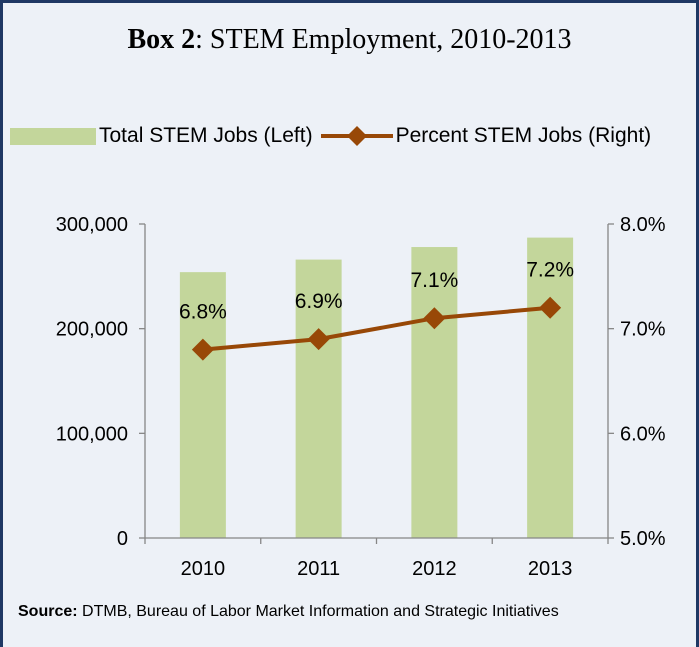 The height and width of the screenshot is (647, 699). What do you see at coordinates (550, 387) in the screenshot?
I see `bar-2013` at bounding box center [550, 387].